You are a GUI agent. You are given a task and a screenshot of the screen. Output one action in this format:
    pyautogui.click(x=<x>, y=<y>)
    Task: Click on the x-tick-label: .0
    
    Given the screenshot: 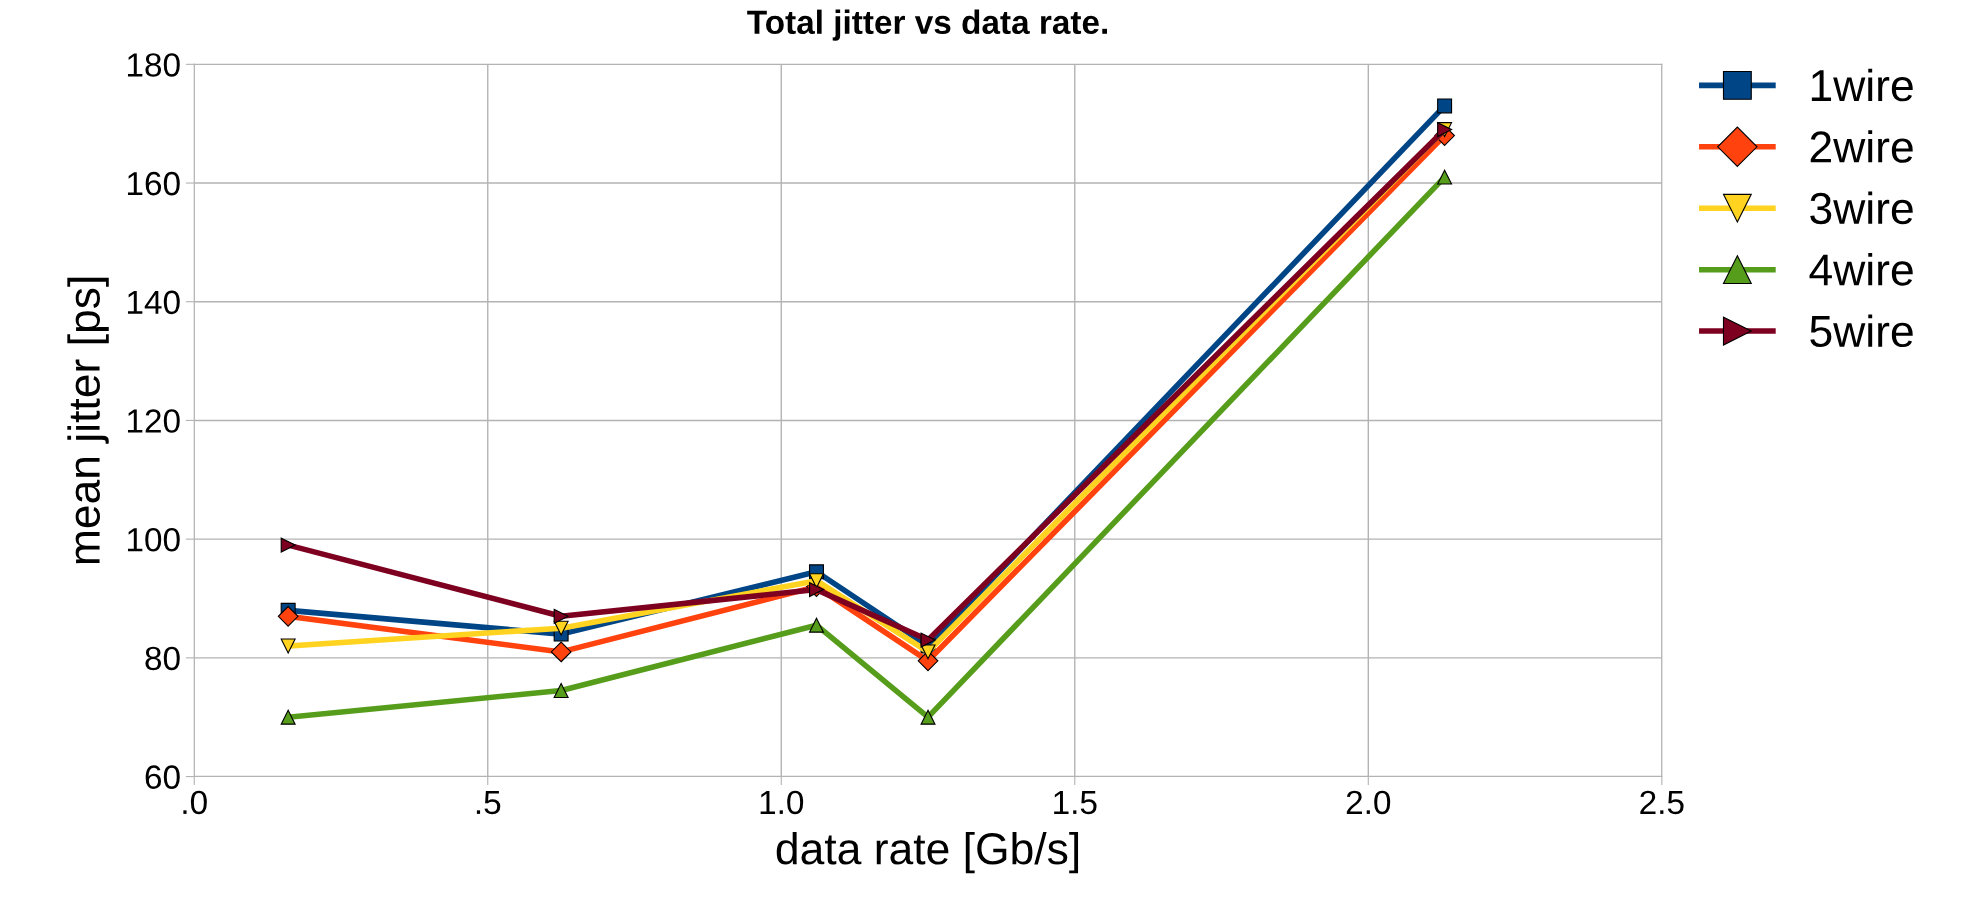 What is the action you would take?
    pyautogui.click(x=195, y=802)
    